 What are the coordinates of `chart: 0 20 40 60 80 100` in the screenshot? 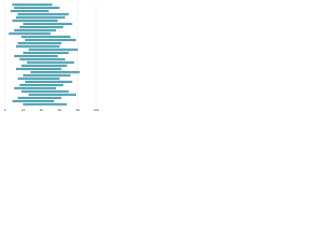 It's located at (51, 57).